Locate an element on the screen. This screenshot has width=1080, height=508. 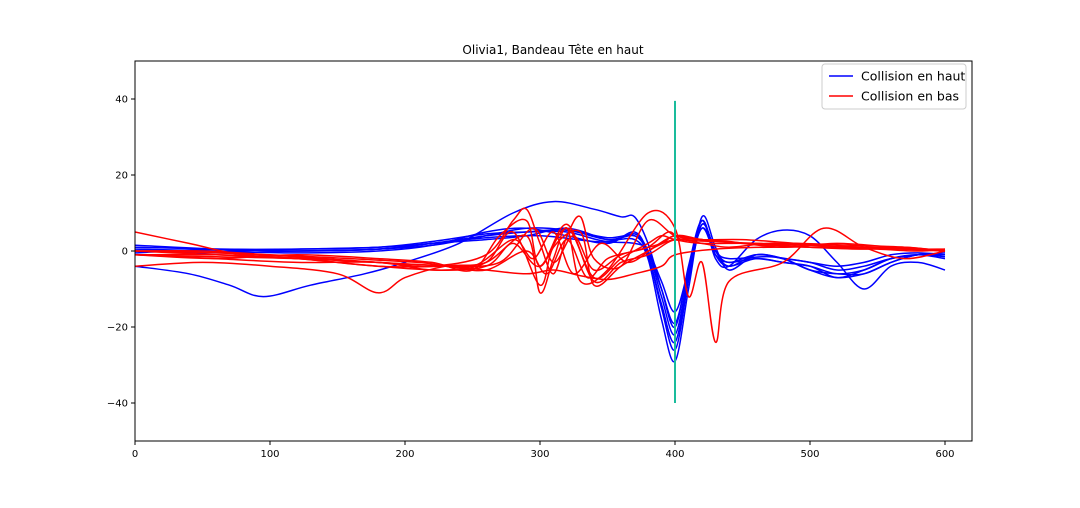
y-tick-label: −20 is located at coordinates (117, 328).